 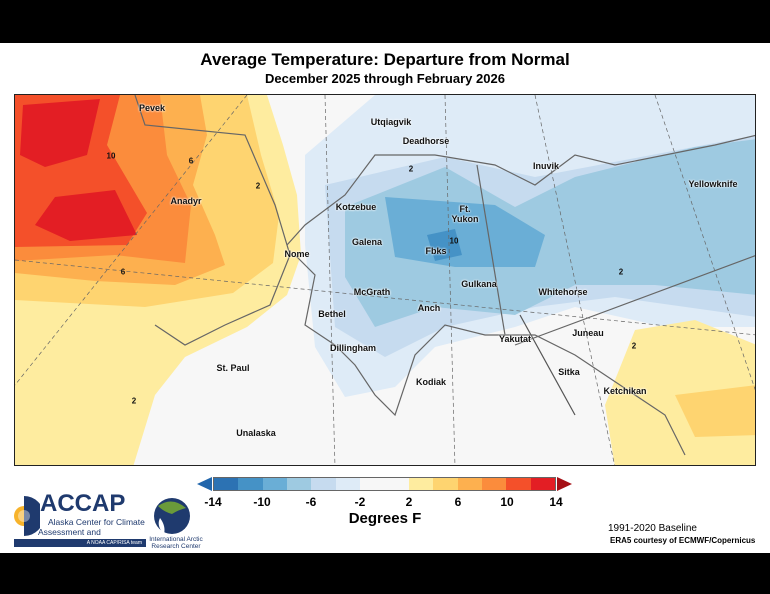 What do you see at coordinates (80, 543) in the screenshot?
I see `accap-tag: A NOAA CAP/RISA team` at bounding box center [80, 543].